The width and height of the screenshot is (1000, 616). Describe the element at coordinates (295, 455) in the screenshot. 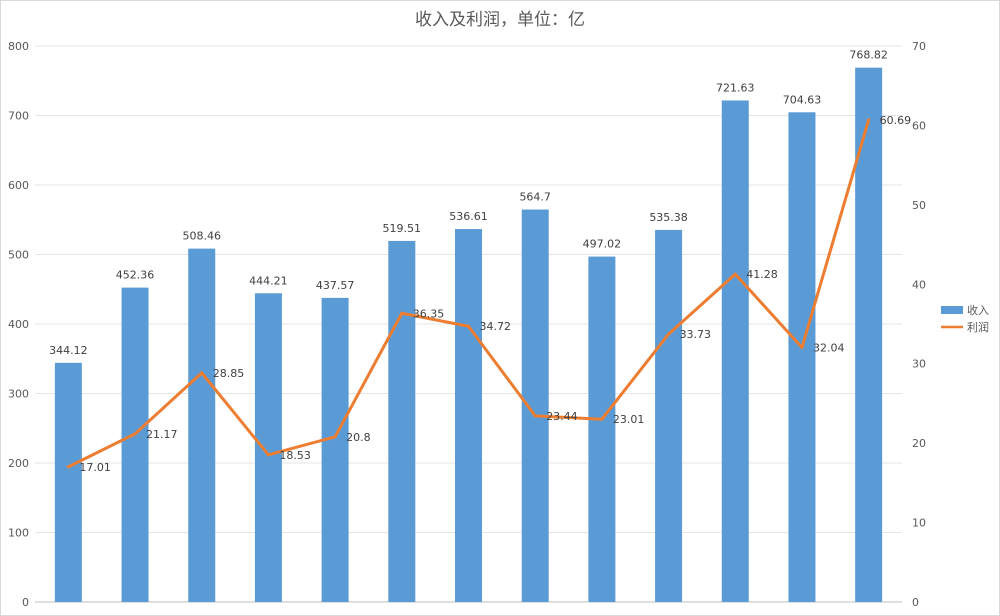

I see `profit-data-label: 18.53` at that location.